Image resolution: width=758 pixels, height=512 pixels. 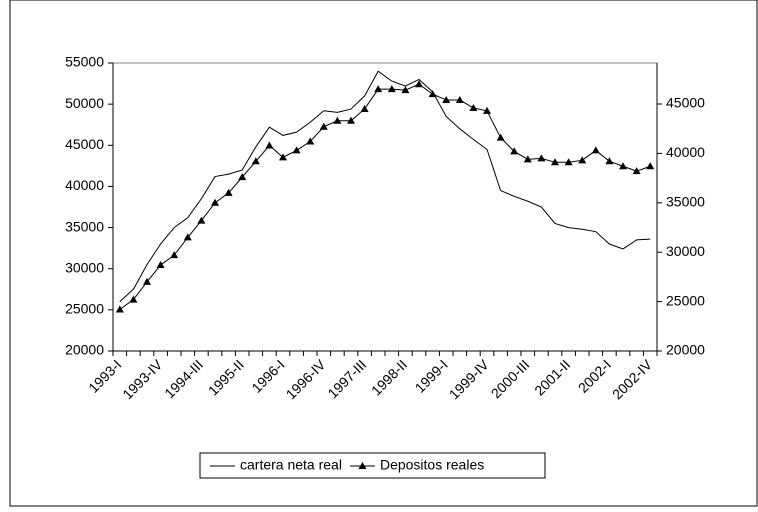 What do you see at coordinates (291, 465) in the screenshot?
I see `legend-label: cartera neta real` at bounding box center [291, 465].